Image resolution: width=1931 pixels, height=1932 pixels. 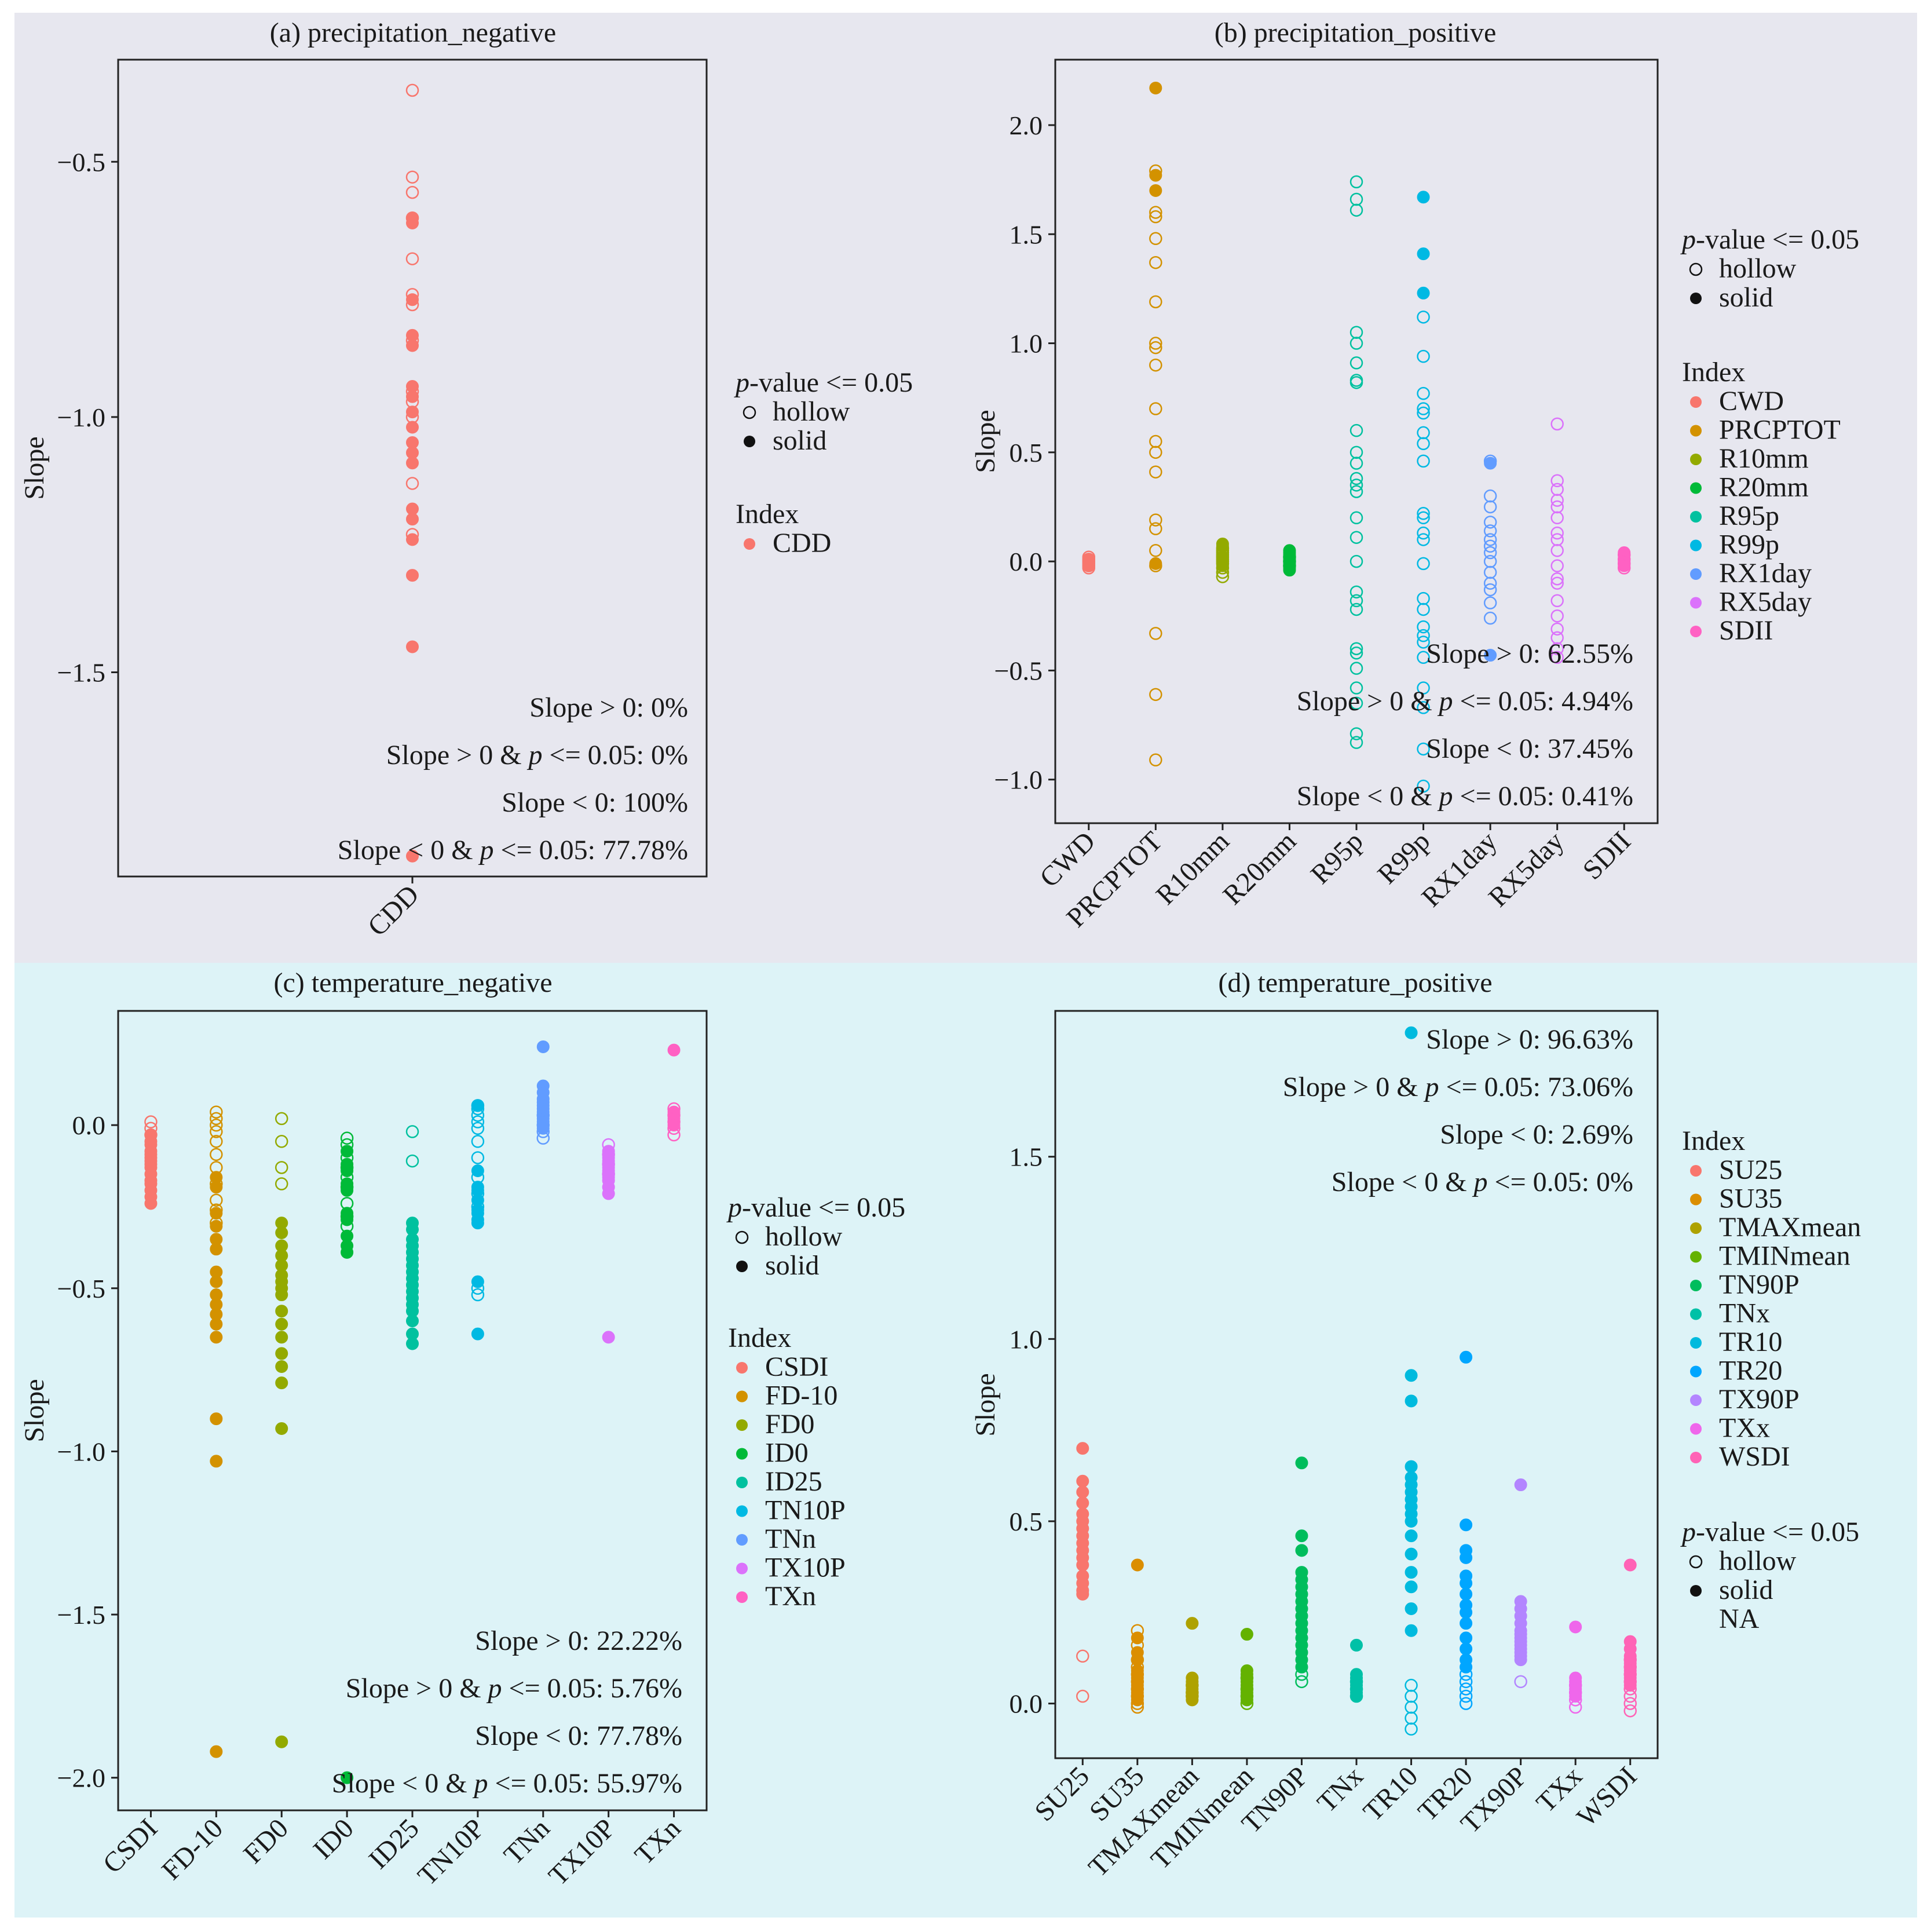 I want to click on stat-line: Slope > 0 & p <= 0.05: 5.76%, so click(x=514, y=1689).